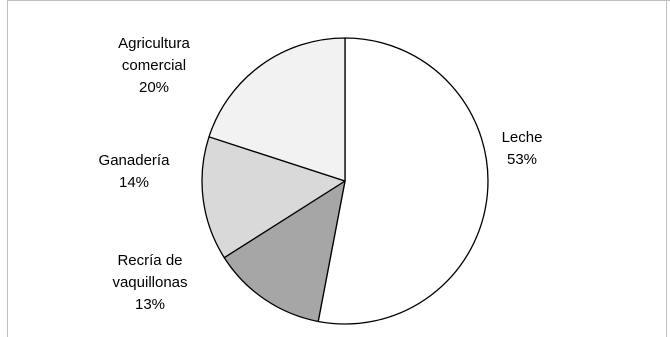  I want to click on pie-label-line: Leche, so click(522, 137).